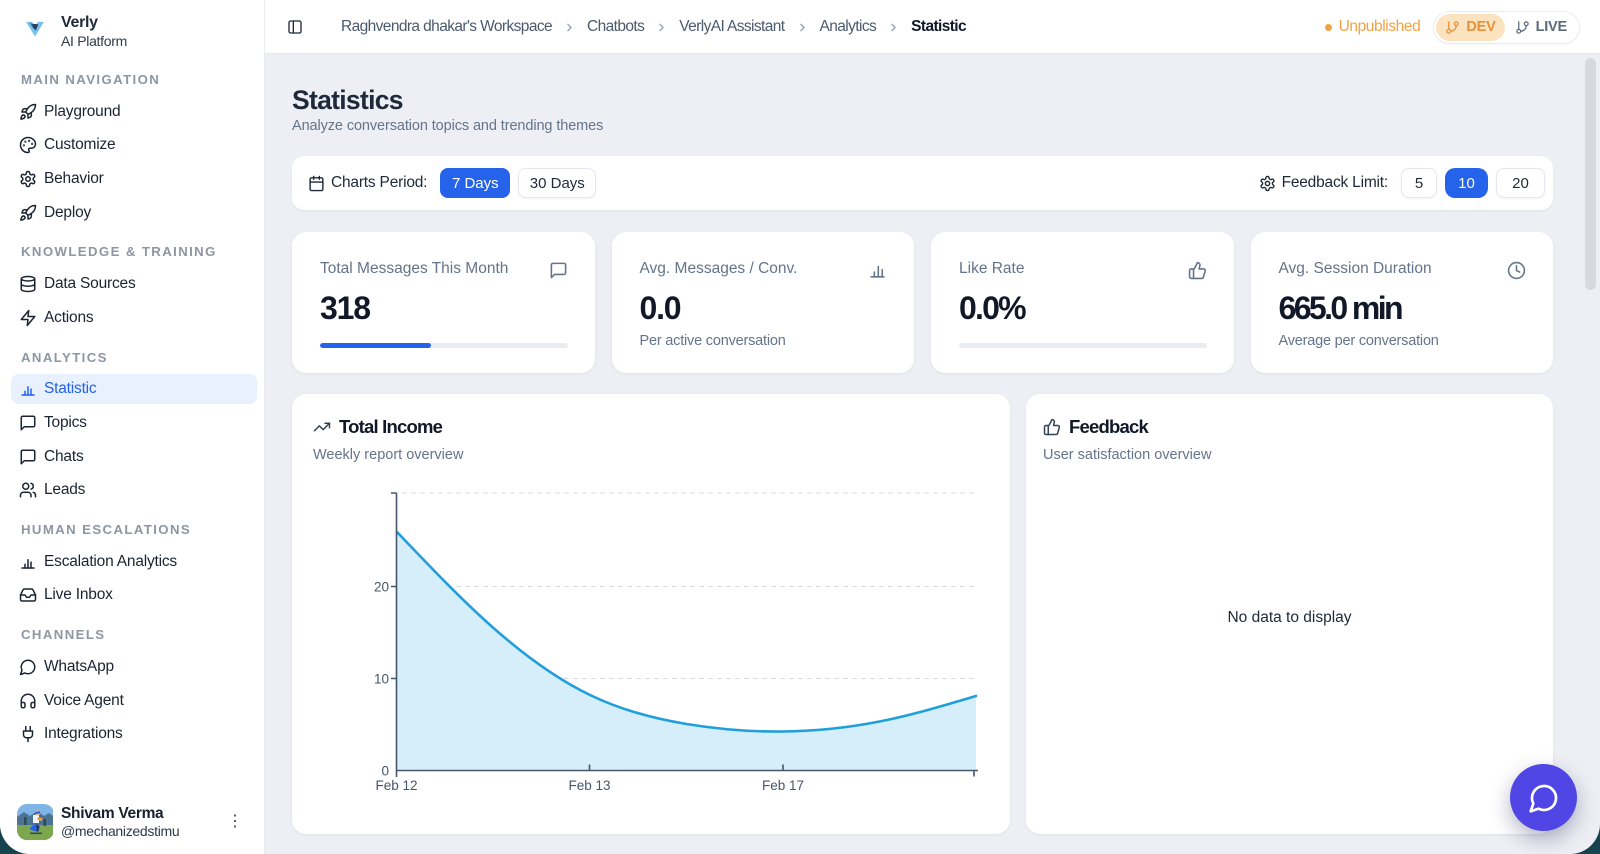  What do you see at coordinates (783, 785) in the screenshot?
I see `svg-text: Feb 17` at bounding box center [783, 785].